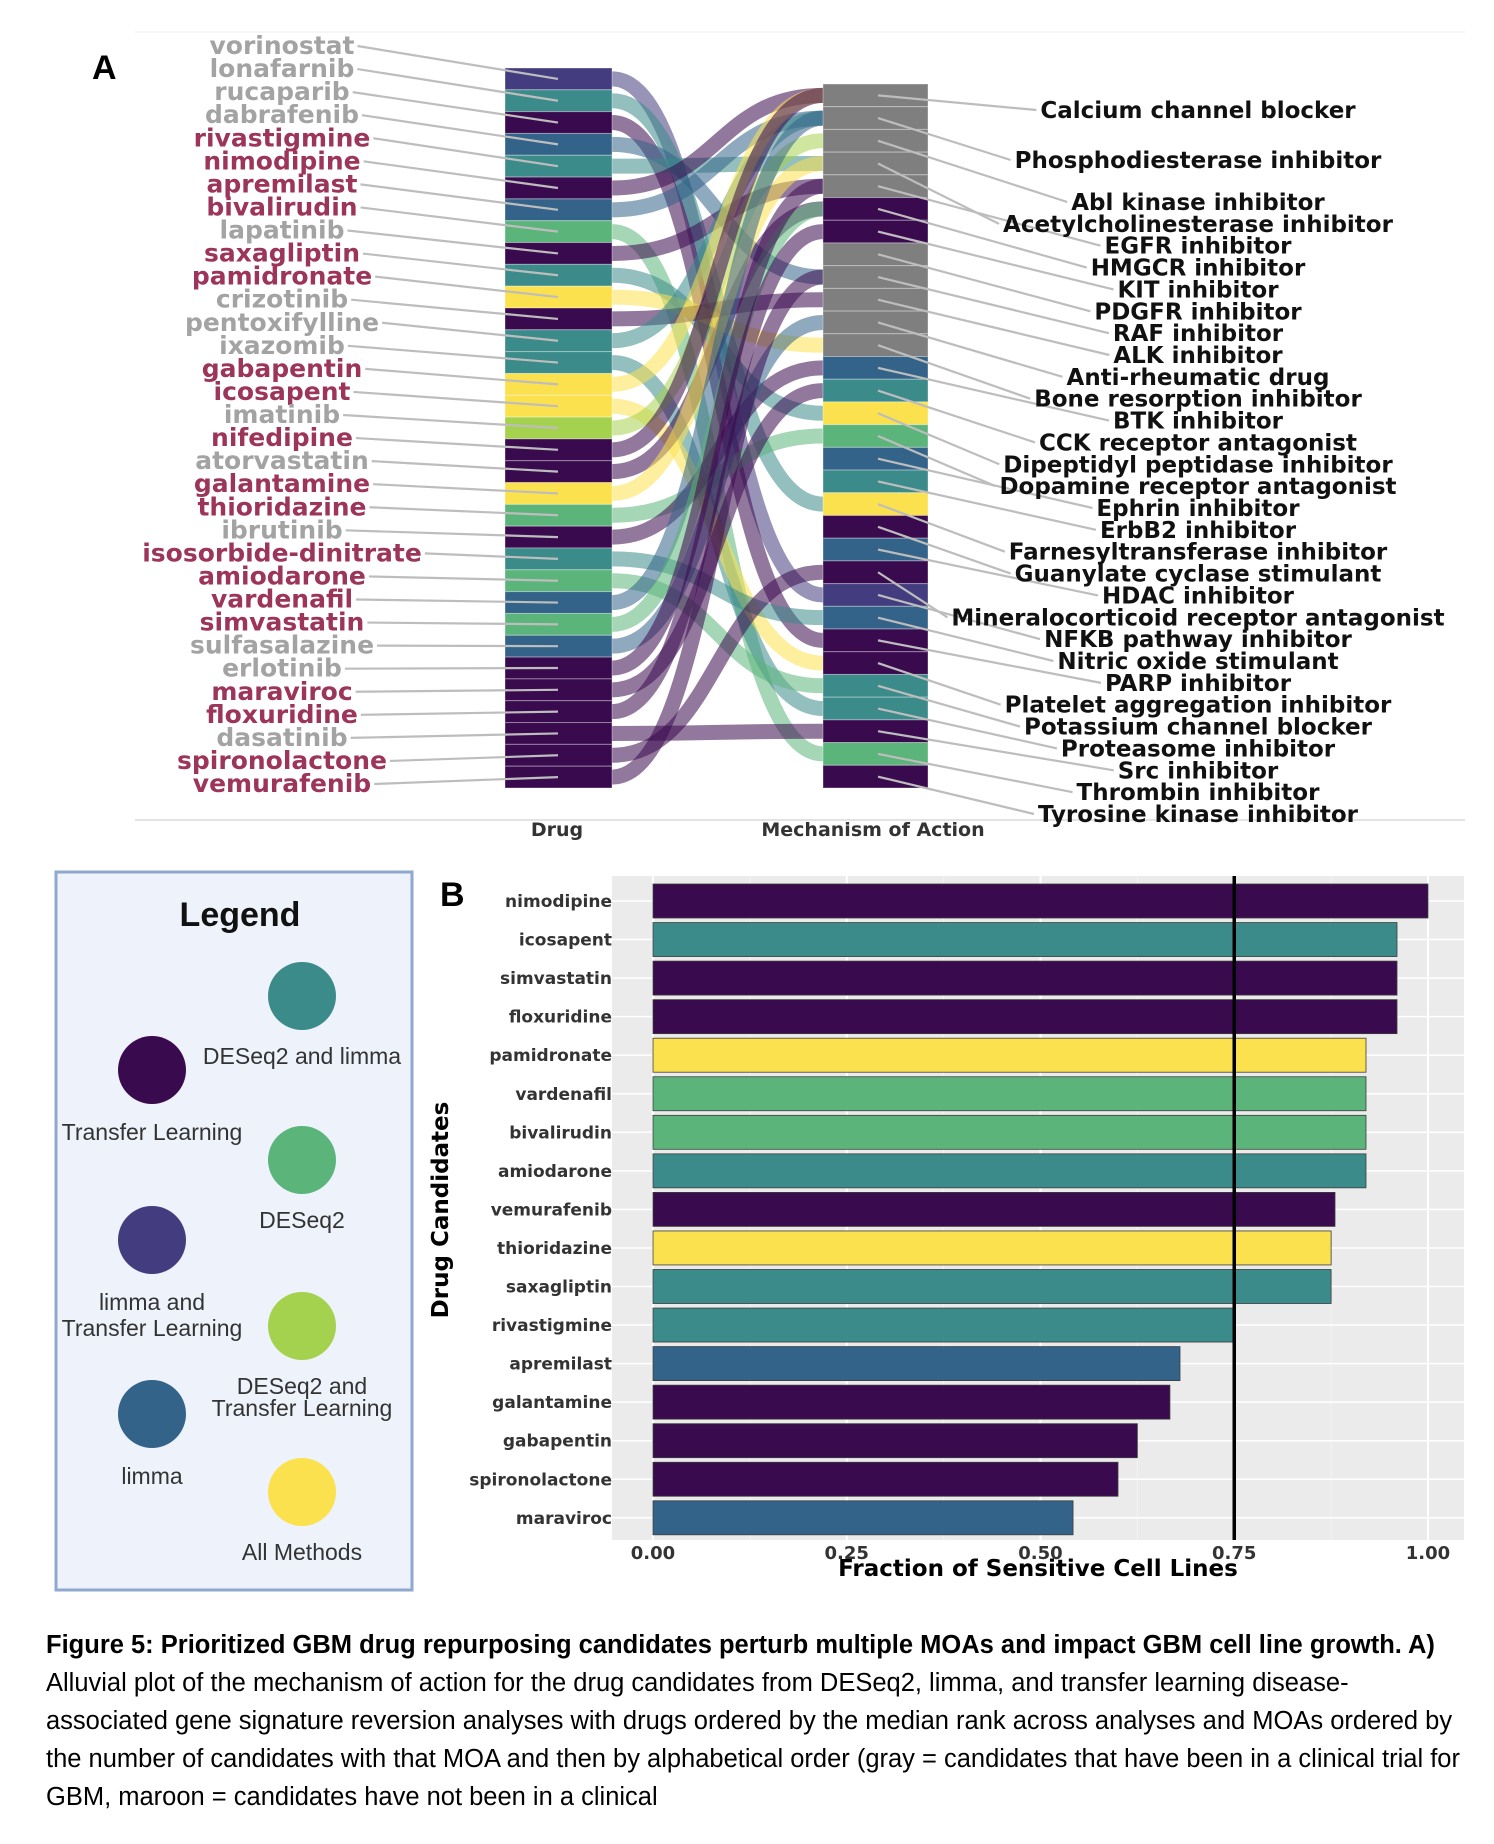 Image resolution: width=1494 pixels, height=1844 pixels. Describe the element at coordinates (282, 68) in the screenshot. I see `drug-label: lonafarnib` at that location.